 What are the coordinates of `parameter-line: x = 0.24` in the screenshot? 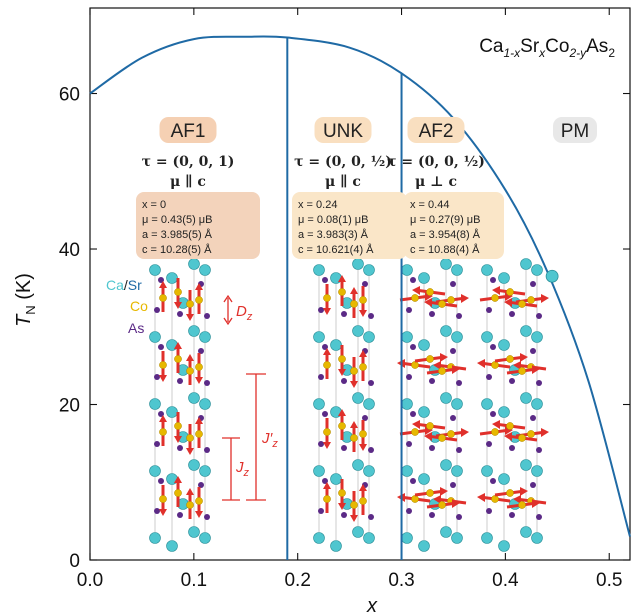 It's located at (317, 205).